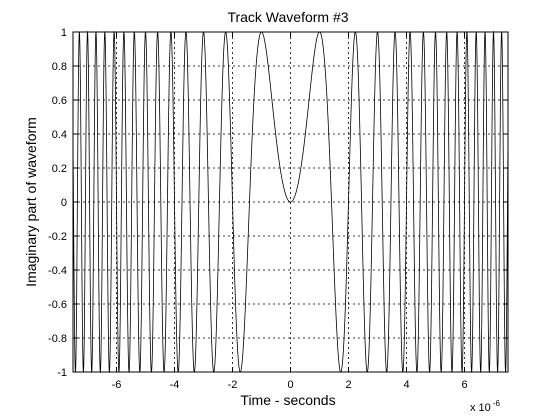 This screenshot has height=420, width=560. What do you see at coordinates (62, 373) in the screenshot?
I see `y-tick-label: -1` at bounding box center [62, 373].